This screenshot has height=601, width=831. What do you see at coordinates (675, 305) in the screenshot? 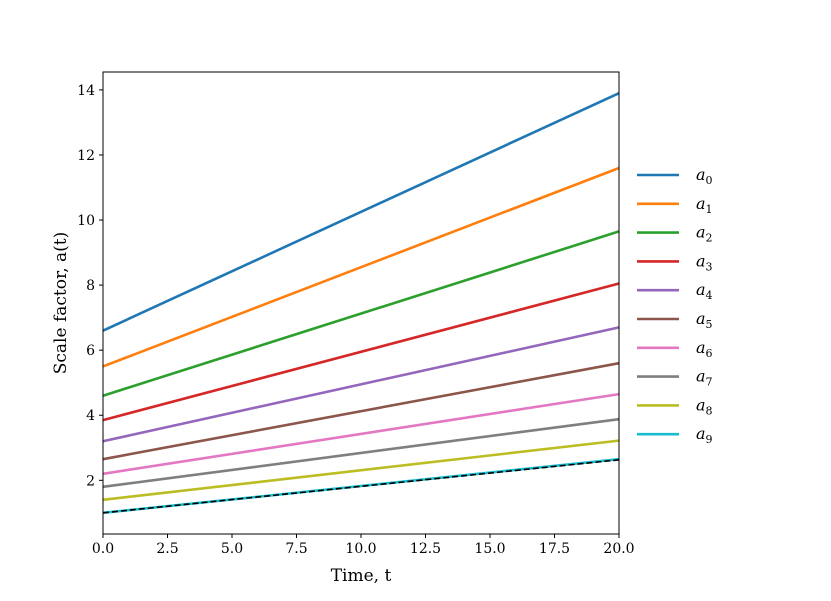
I see `legend: a0 a1 a2 a3 a4 a5 a6 a7 a8 a9` at bounding box center [675, 305].